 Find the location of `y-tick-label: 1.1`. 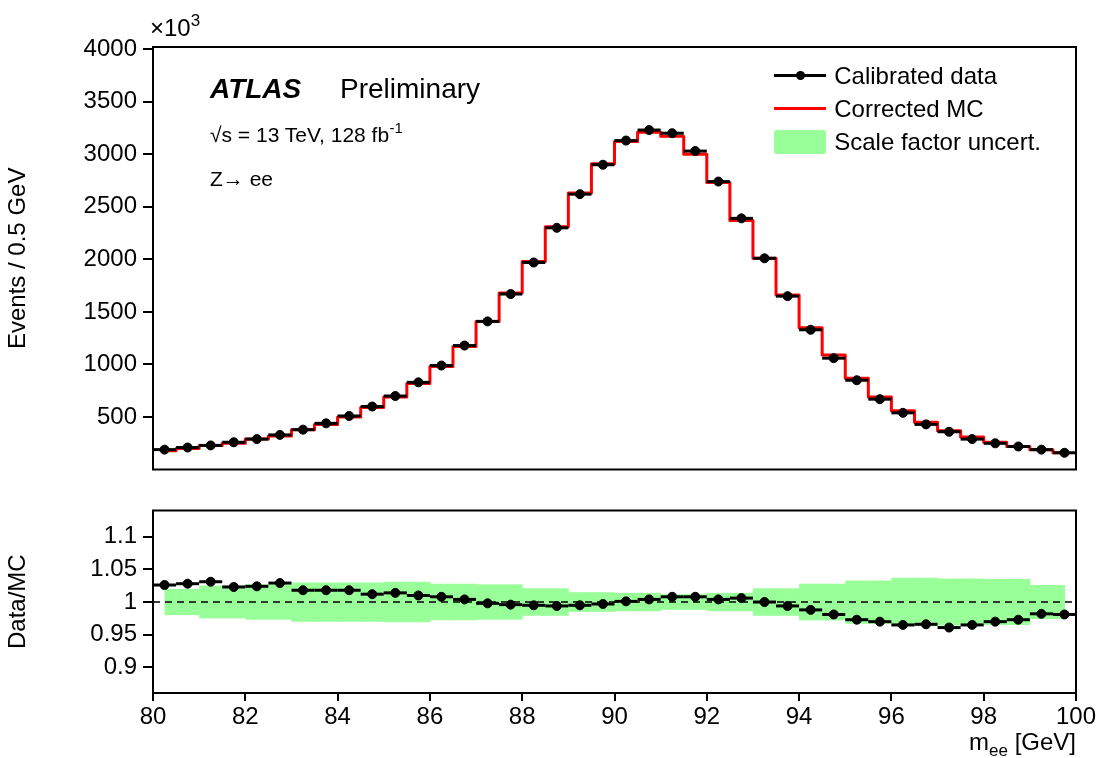

y-tick-label: 1.1 is located at coordinates (120, 535).